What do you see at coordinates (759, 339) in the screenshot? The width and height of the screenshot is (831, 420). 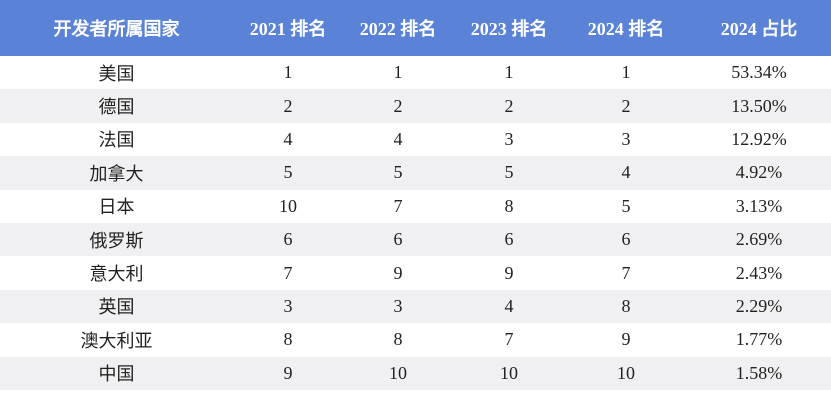 I see `value-cell: 1.77%` at bounding box center [759, 339].